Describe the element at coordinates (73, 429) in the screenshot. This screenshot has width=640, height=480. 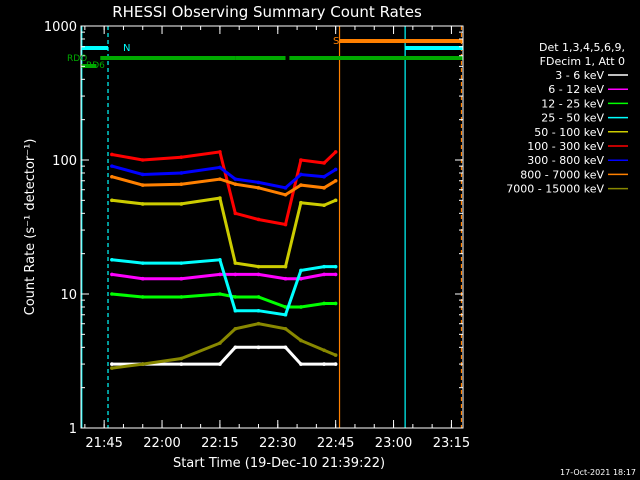
I see `y-tick-label: 1` at that location.